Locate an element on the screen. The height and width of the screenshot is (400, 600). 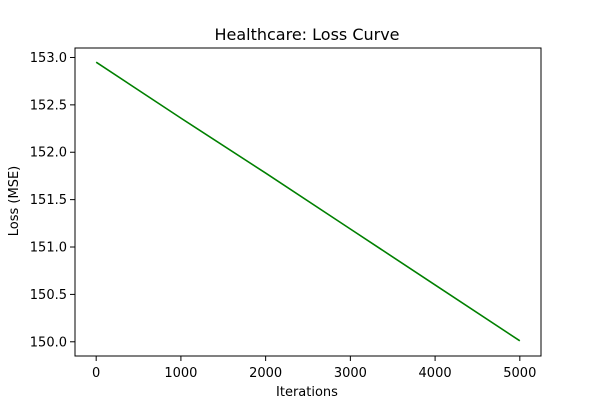
y-tick-label: 151.5 is located at coordinates (48, 200).